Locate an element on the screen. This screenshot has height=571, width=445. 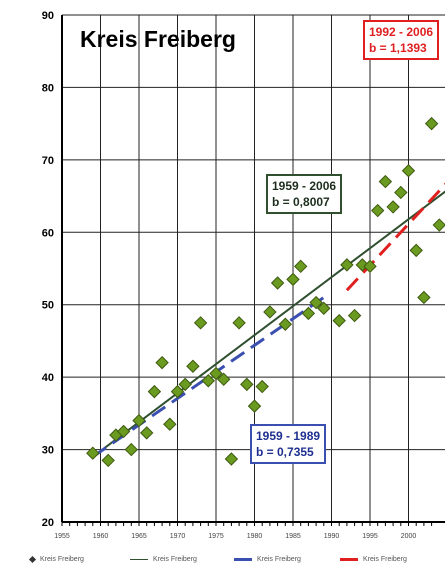
y-tick-label: 40 is located at coordinates (48, 378).